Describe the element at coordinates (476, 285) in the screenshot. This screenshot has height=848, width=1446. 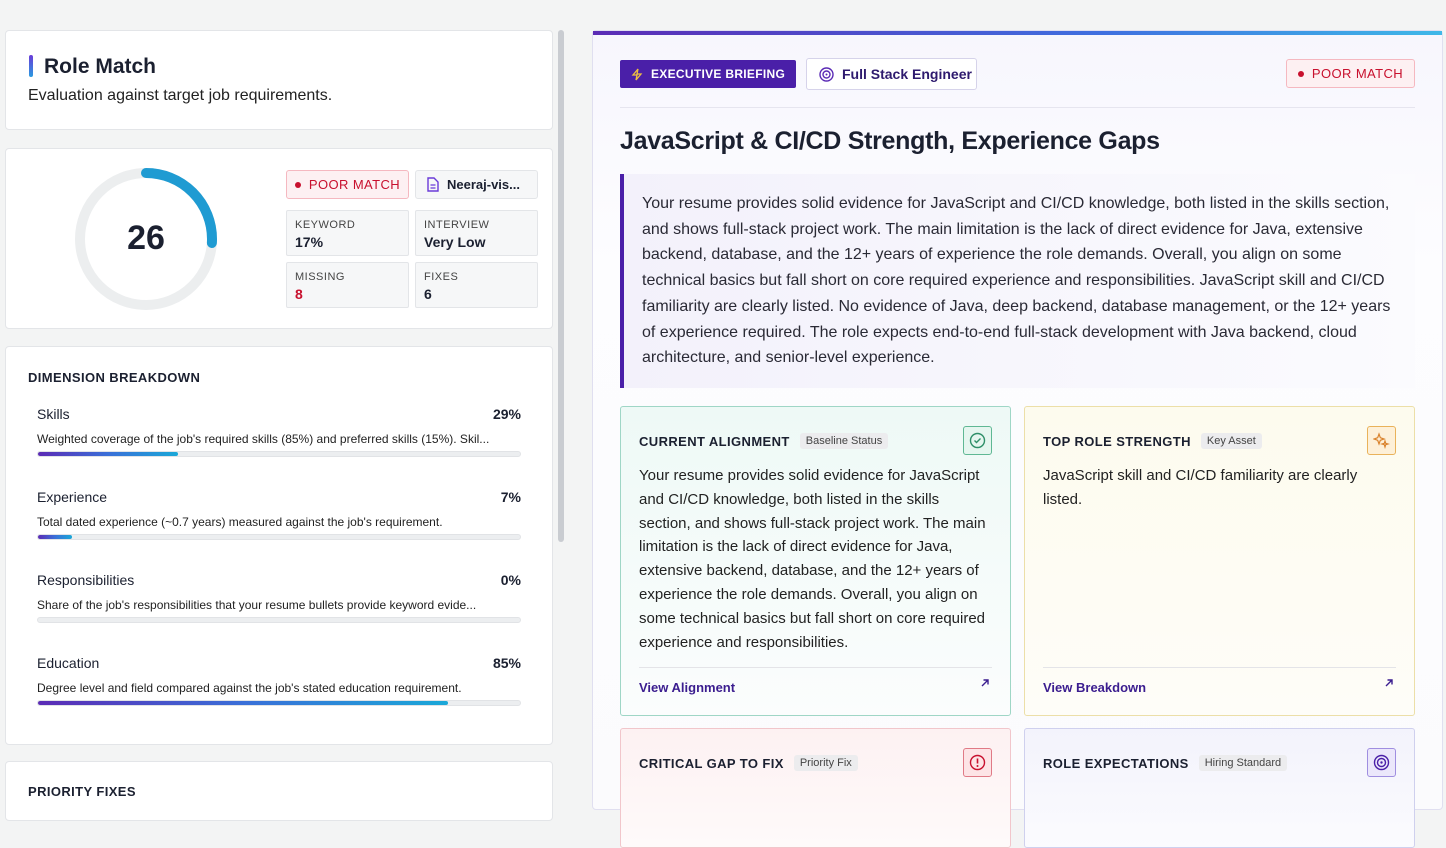
I see `stat: FIXES 6` at that location.